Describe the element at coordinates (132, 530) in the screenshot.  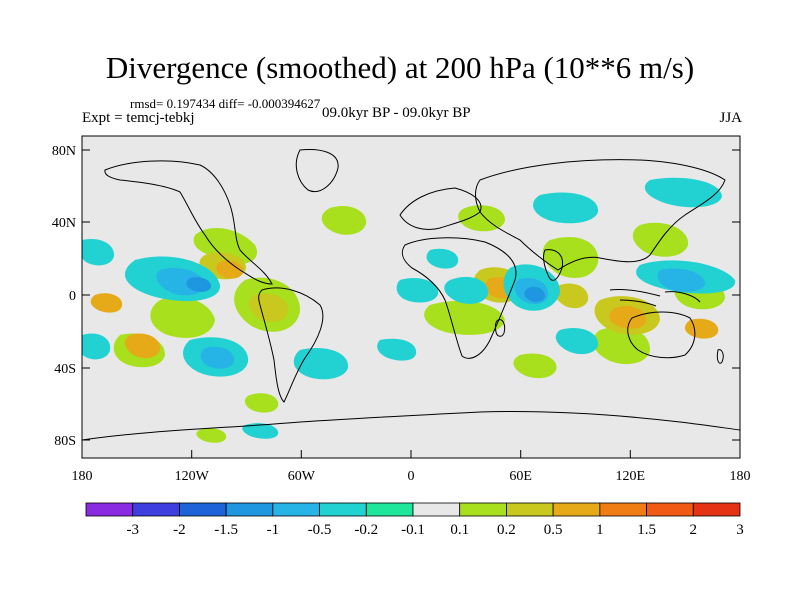
I see `colorbar-label: -3` at that location.